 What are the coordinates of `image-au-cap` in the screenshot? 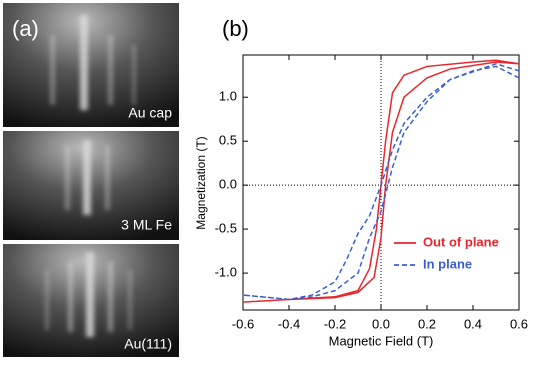 It's located at (91, 65).